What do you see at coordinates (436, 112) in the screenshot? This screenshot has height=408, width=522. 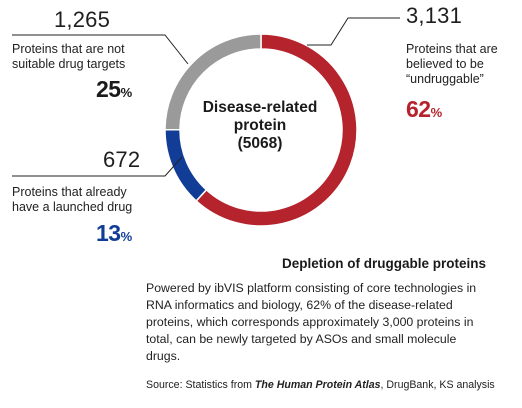 I see `undruggable-percent-sign: %` at bounding box center [436, 112].